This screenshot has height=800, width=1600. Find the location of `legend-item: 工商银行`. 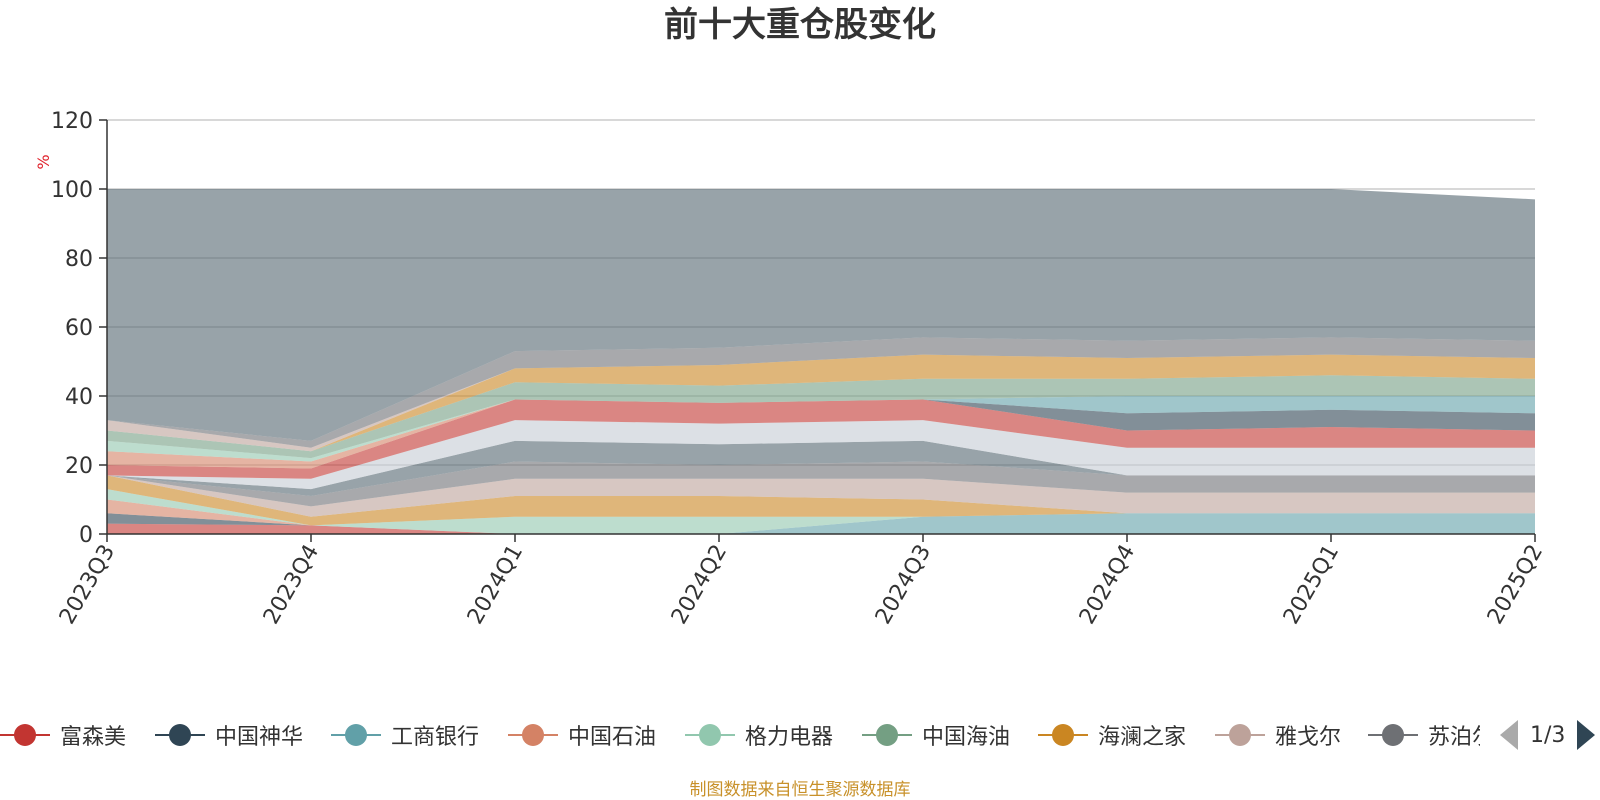

legend-item: 工商银行 is located at coordinates (405, 735).